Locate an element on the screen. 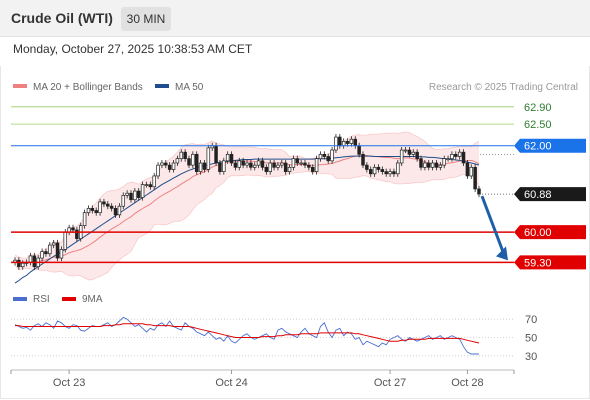  resistance-label: 62.90 is located at coordinates (538, 108).